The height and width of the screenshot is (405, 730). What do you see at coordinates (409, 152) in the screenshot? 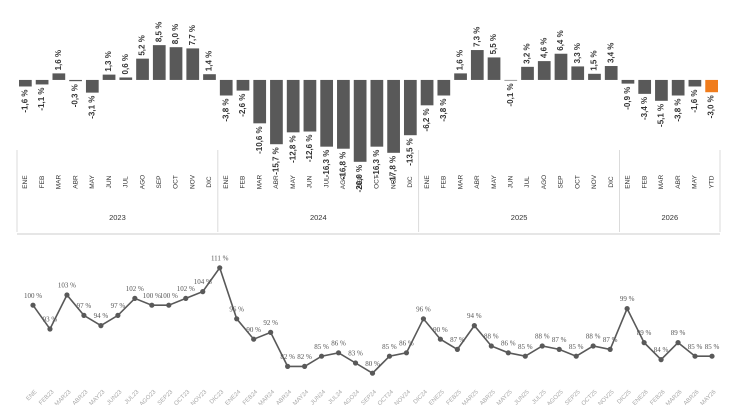
I see `value-label: -13,5 %` at bounding box center [409, 152].